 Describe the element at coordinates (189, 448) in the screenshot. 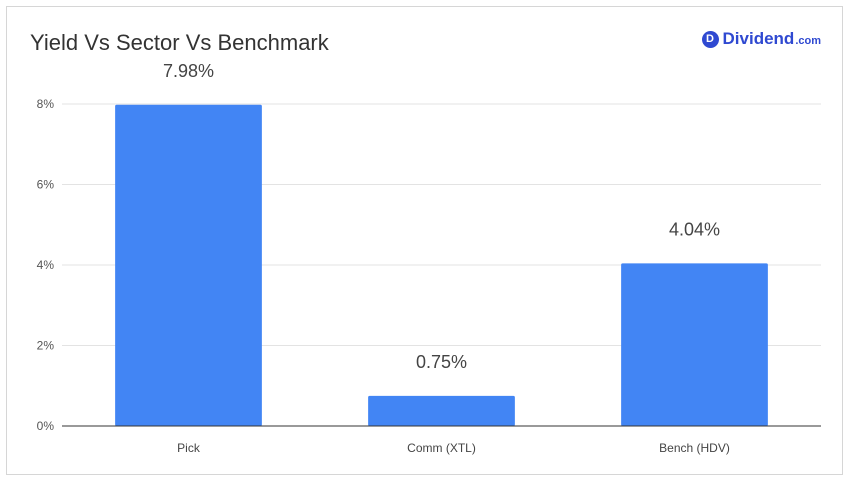

I see `x-category-label: Pick` at that location.